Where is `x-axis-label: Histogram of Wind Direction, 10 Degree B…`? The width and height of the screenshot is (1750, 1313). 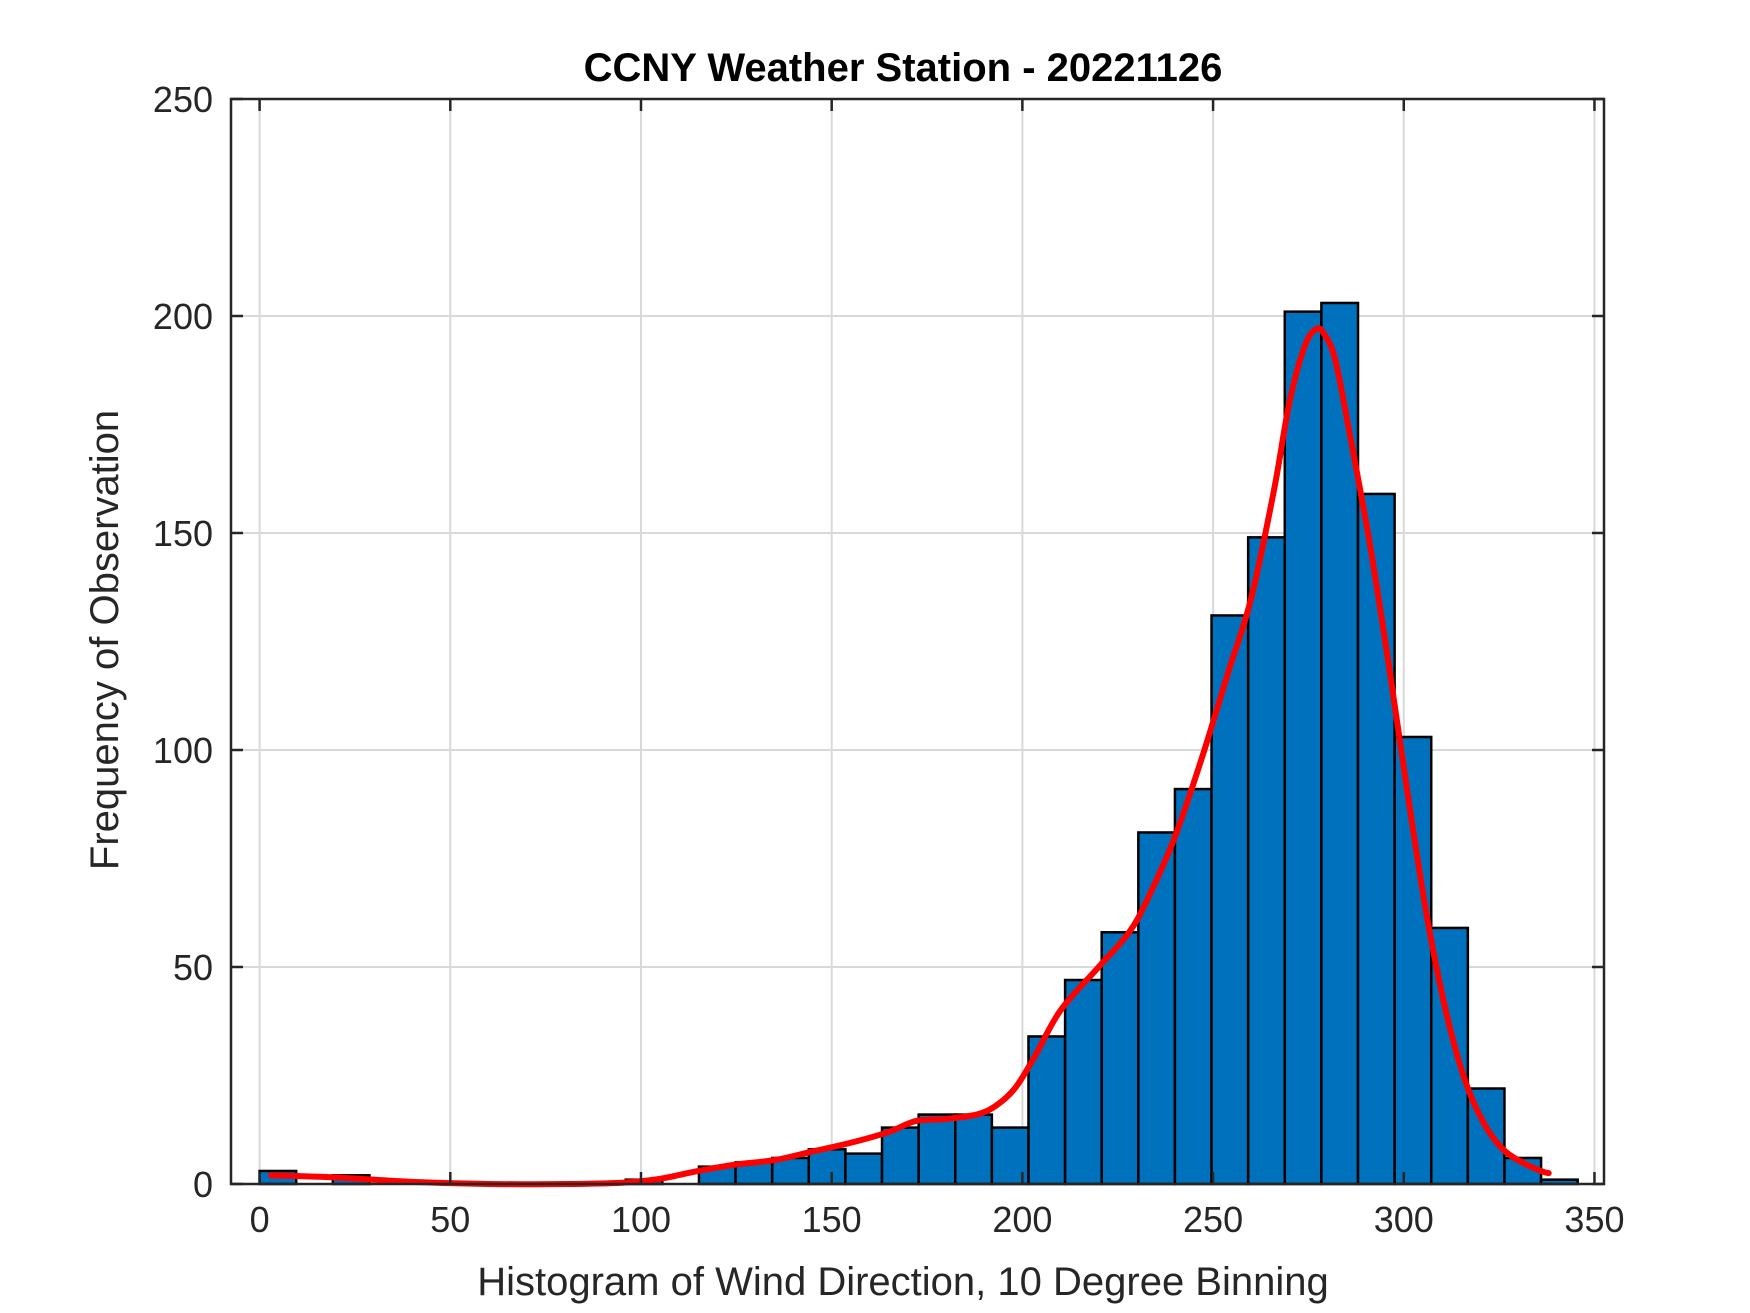 x-axis-label: Histogram of Wind Direction, 10 Degree B… is located at coordinates (903, 1282).